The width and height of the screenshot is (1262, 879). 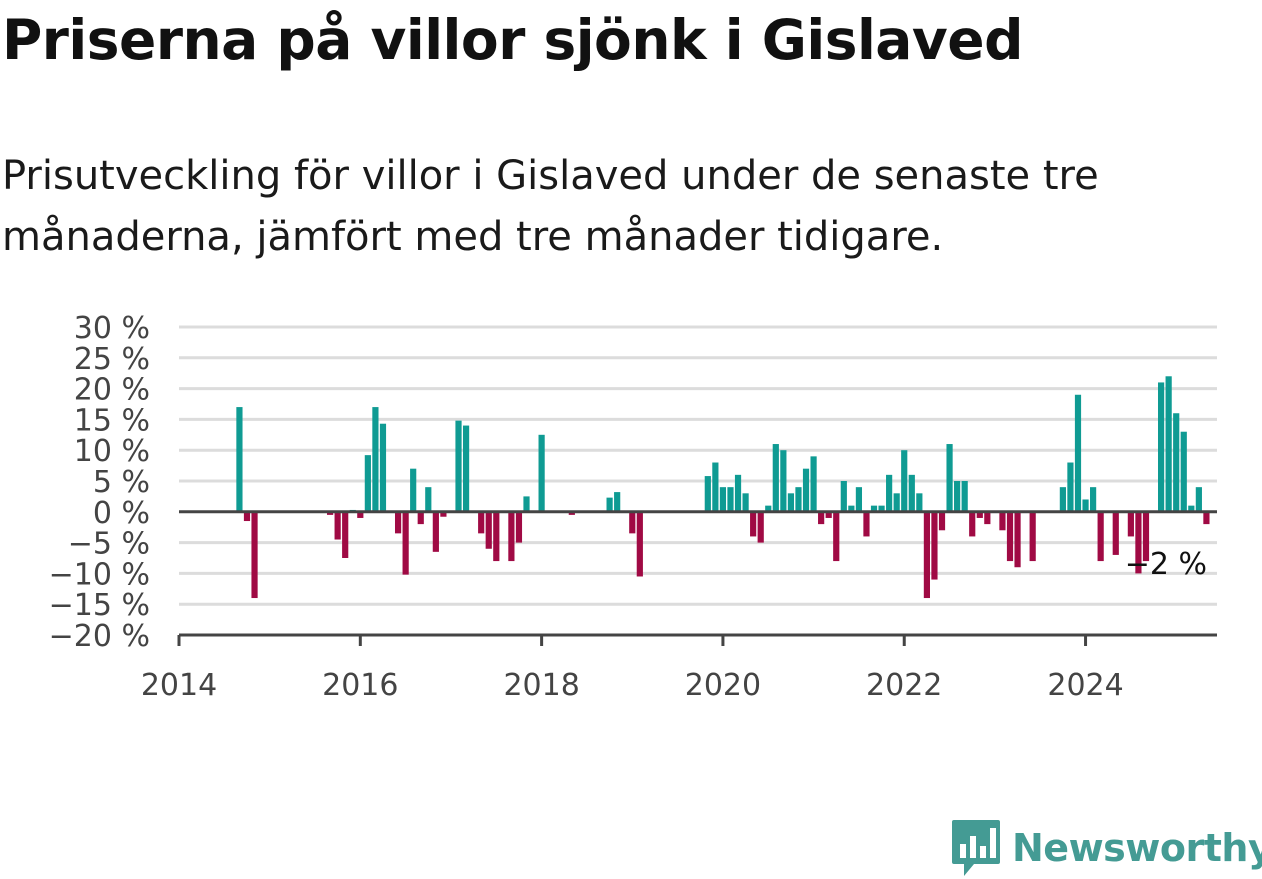 What do you see at coordinates (1137, 848) in the screenshot?
I see `brand-name: Newsworthy` at bounding box center [1137, 848].